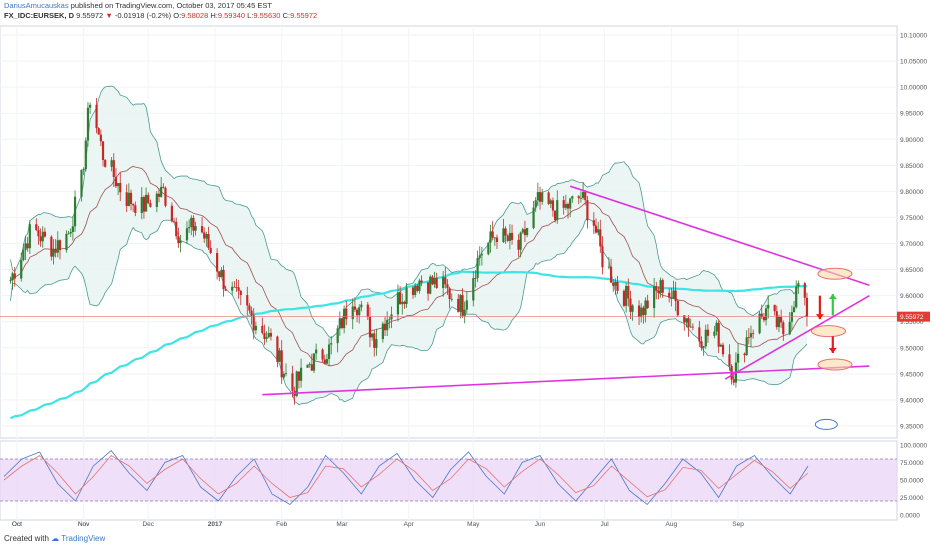 The width and height of the screenshot is (932, 550). I want to click on y-tick-label: 9.50000, so click(912, 348).